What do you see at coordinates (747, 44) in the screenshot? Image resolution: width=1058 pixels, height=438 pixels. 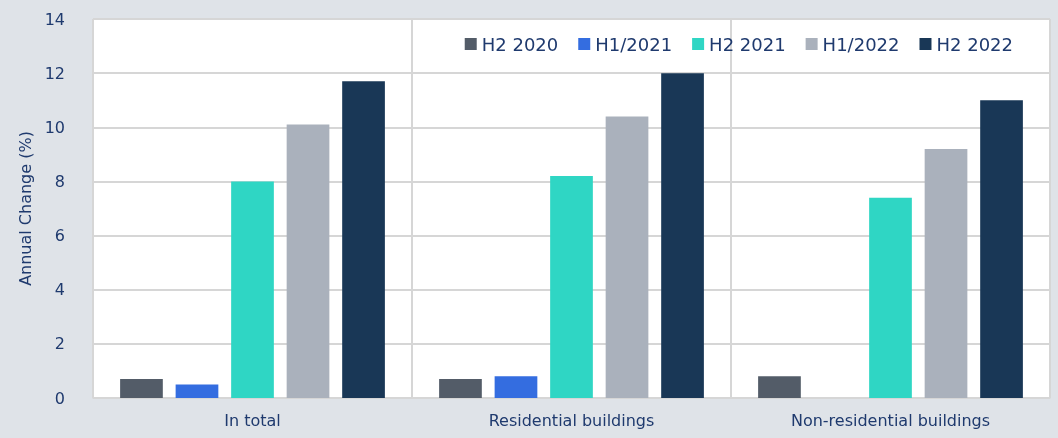 I see `legend-label: H2 2021` at bounding box center [747, 44].